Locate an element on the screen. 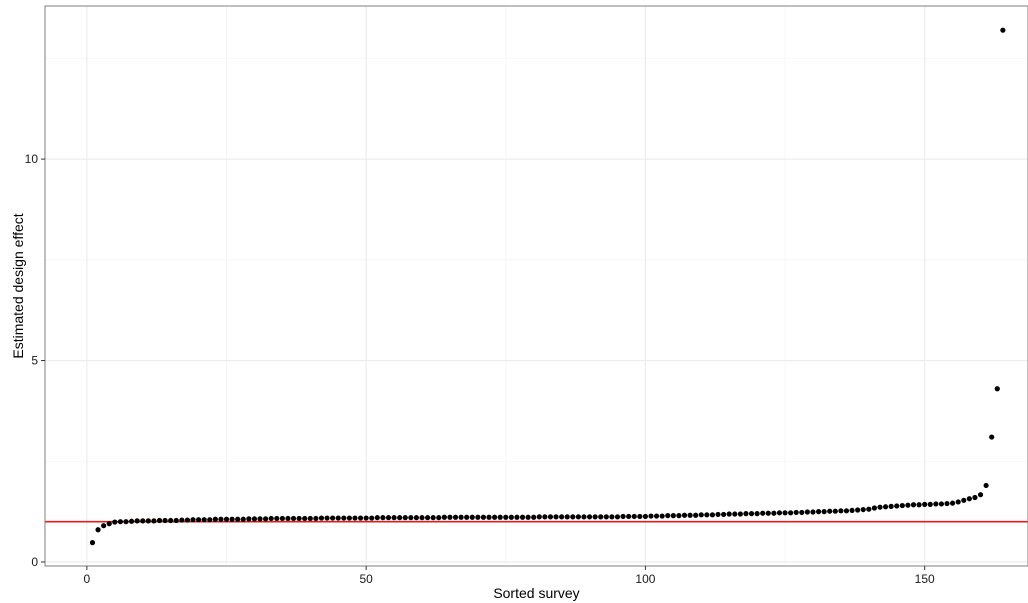  x-axis-title: Sorted survey is located at coordinates (536, 593).